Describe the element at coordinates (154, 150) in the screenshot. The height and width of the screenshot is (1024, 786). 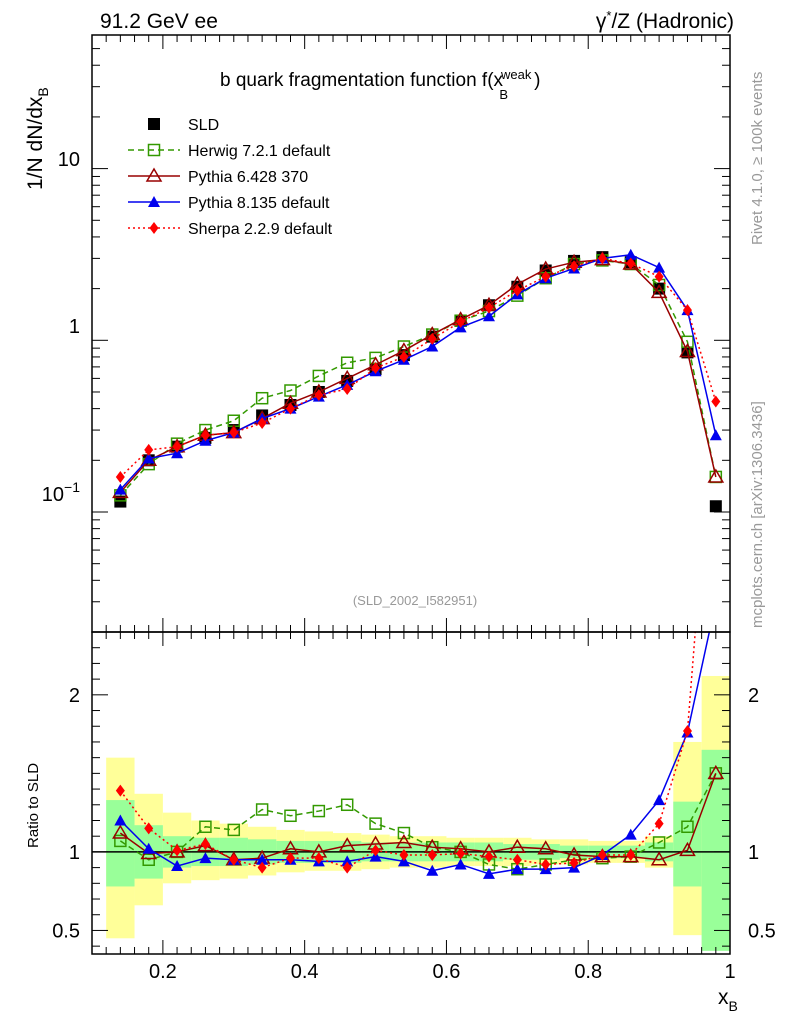
I see `legend-marker-herwig` at that location.